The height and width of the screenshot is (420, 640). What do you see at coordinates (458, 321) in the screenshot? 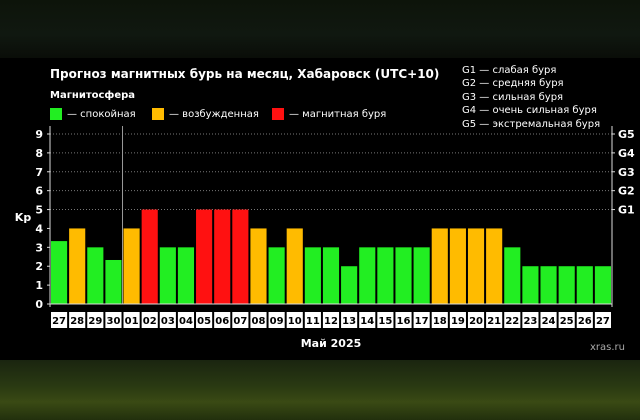
I see `day-label: 19` at bounding box center [458, 321].